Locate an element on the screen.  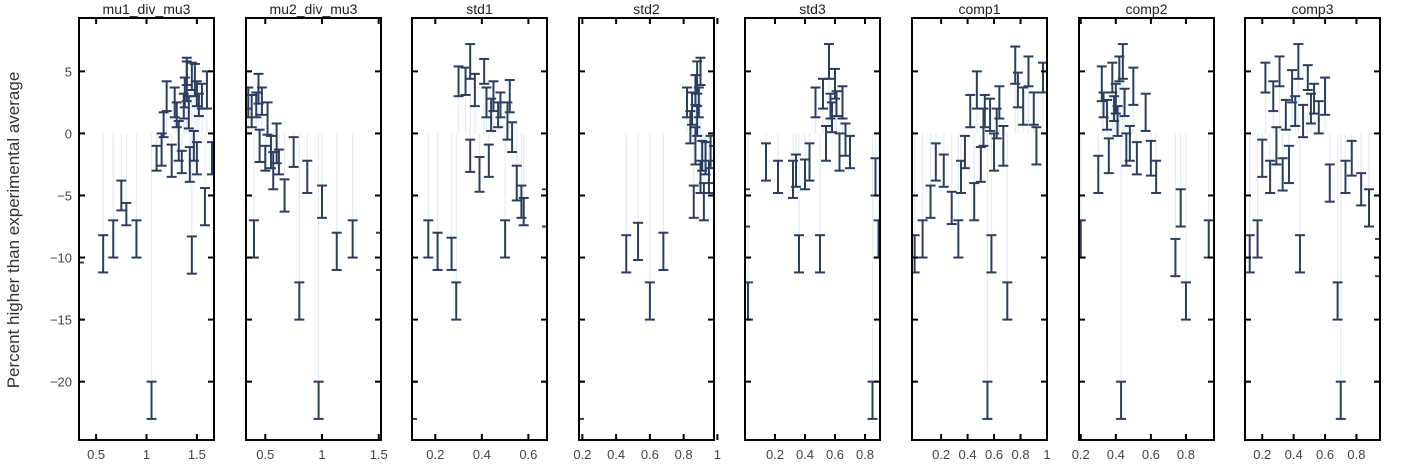
panel-title: mu1_div_mu3 is located at coordinates (147, 9).